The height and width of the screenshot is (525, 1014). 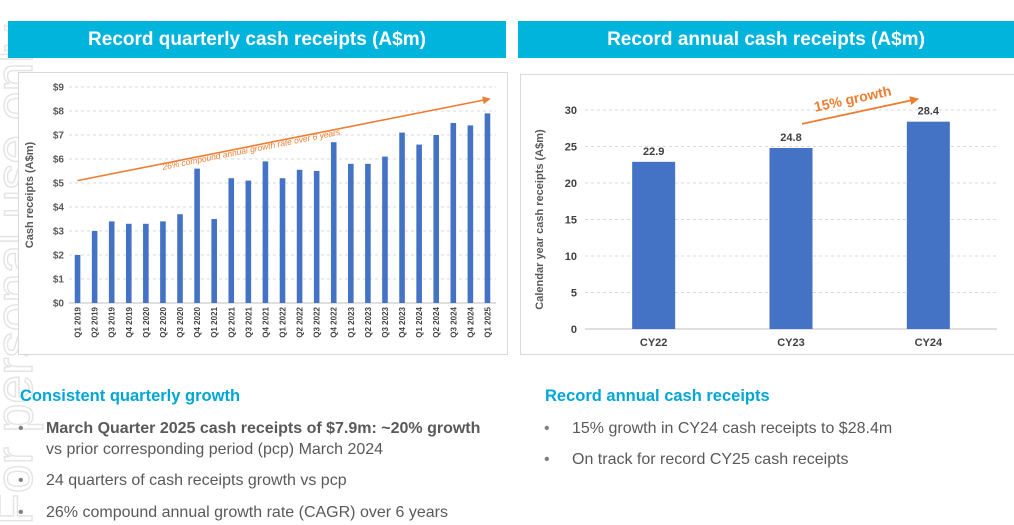 I want to click on bullet-item: • On track for record CY25 cash receipts, so click(x=774, y=459).